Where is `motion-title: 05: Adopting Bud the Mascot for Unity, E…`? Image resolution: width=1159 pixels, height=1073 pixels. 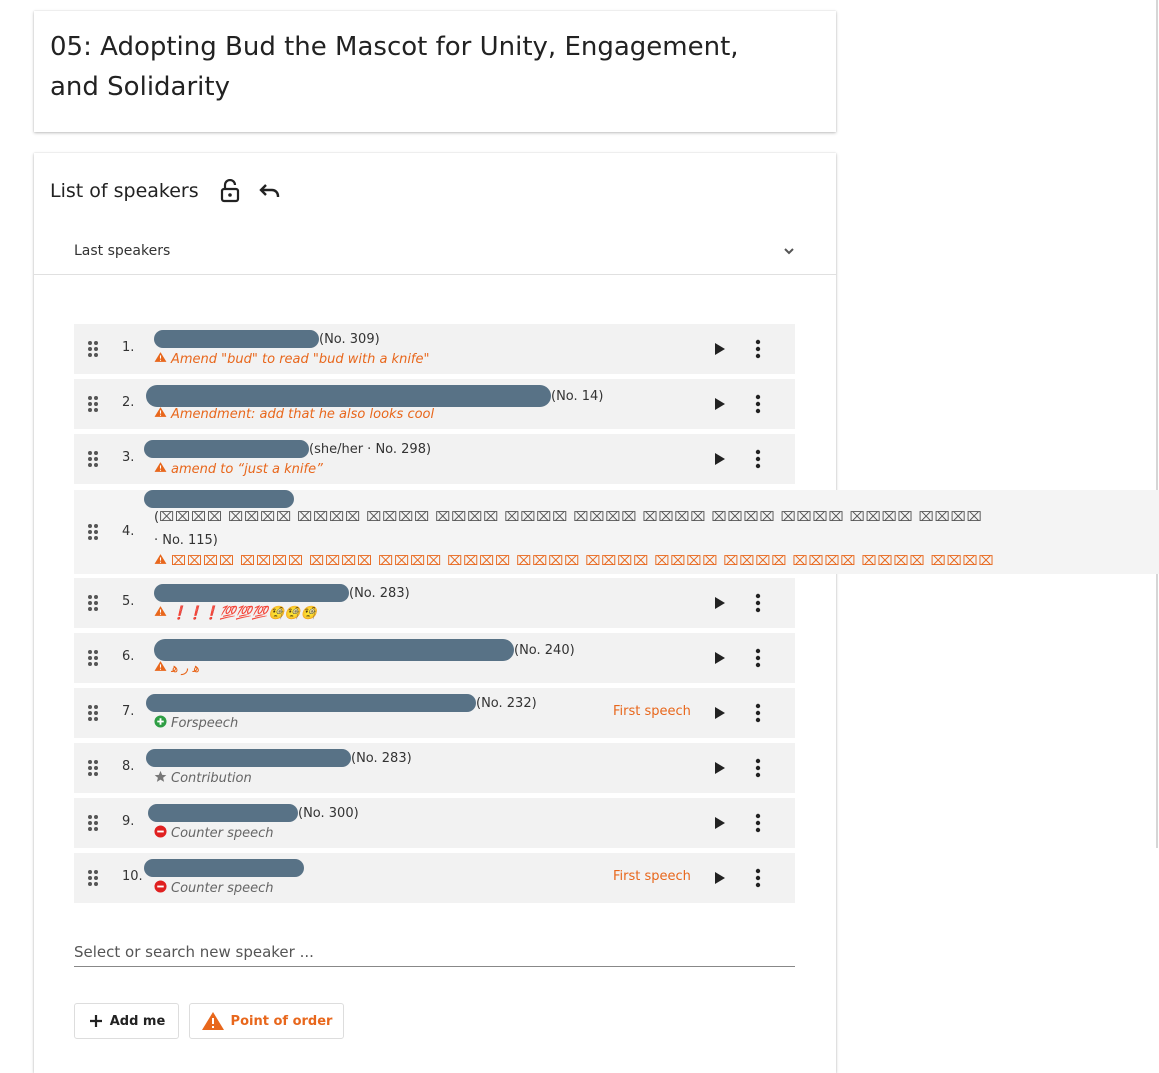
motion-title: 05: Adopting Bud the Mascot for Unity, E… is located at coordinates (394, 67).